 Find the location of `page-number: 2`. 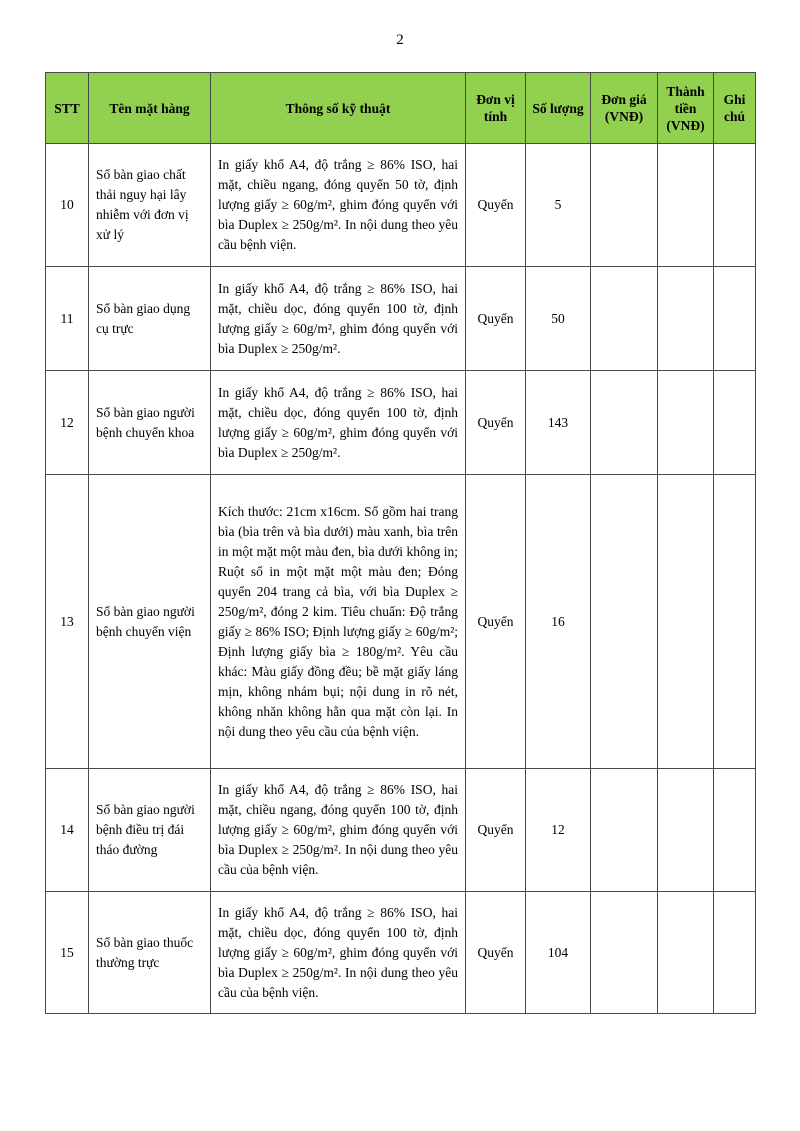

page-number: 2 is located at coordinates (400, 40).